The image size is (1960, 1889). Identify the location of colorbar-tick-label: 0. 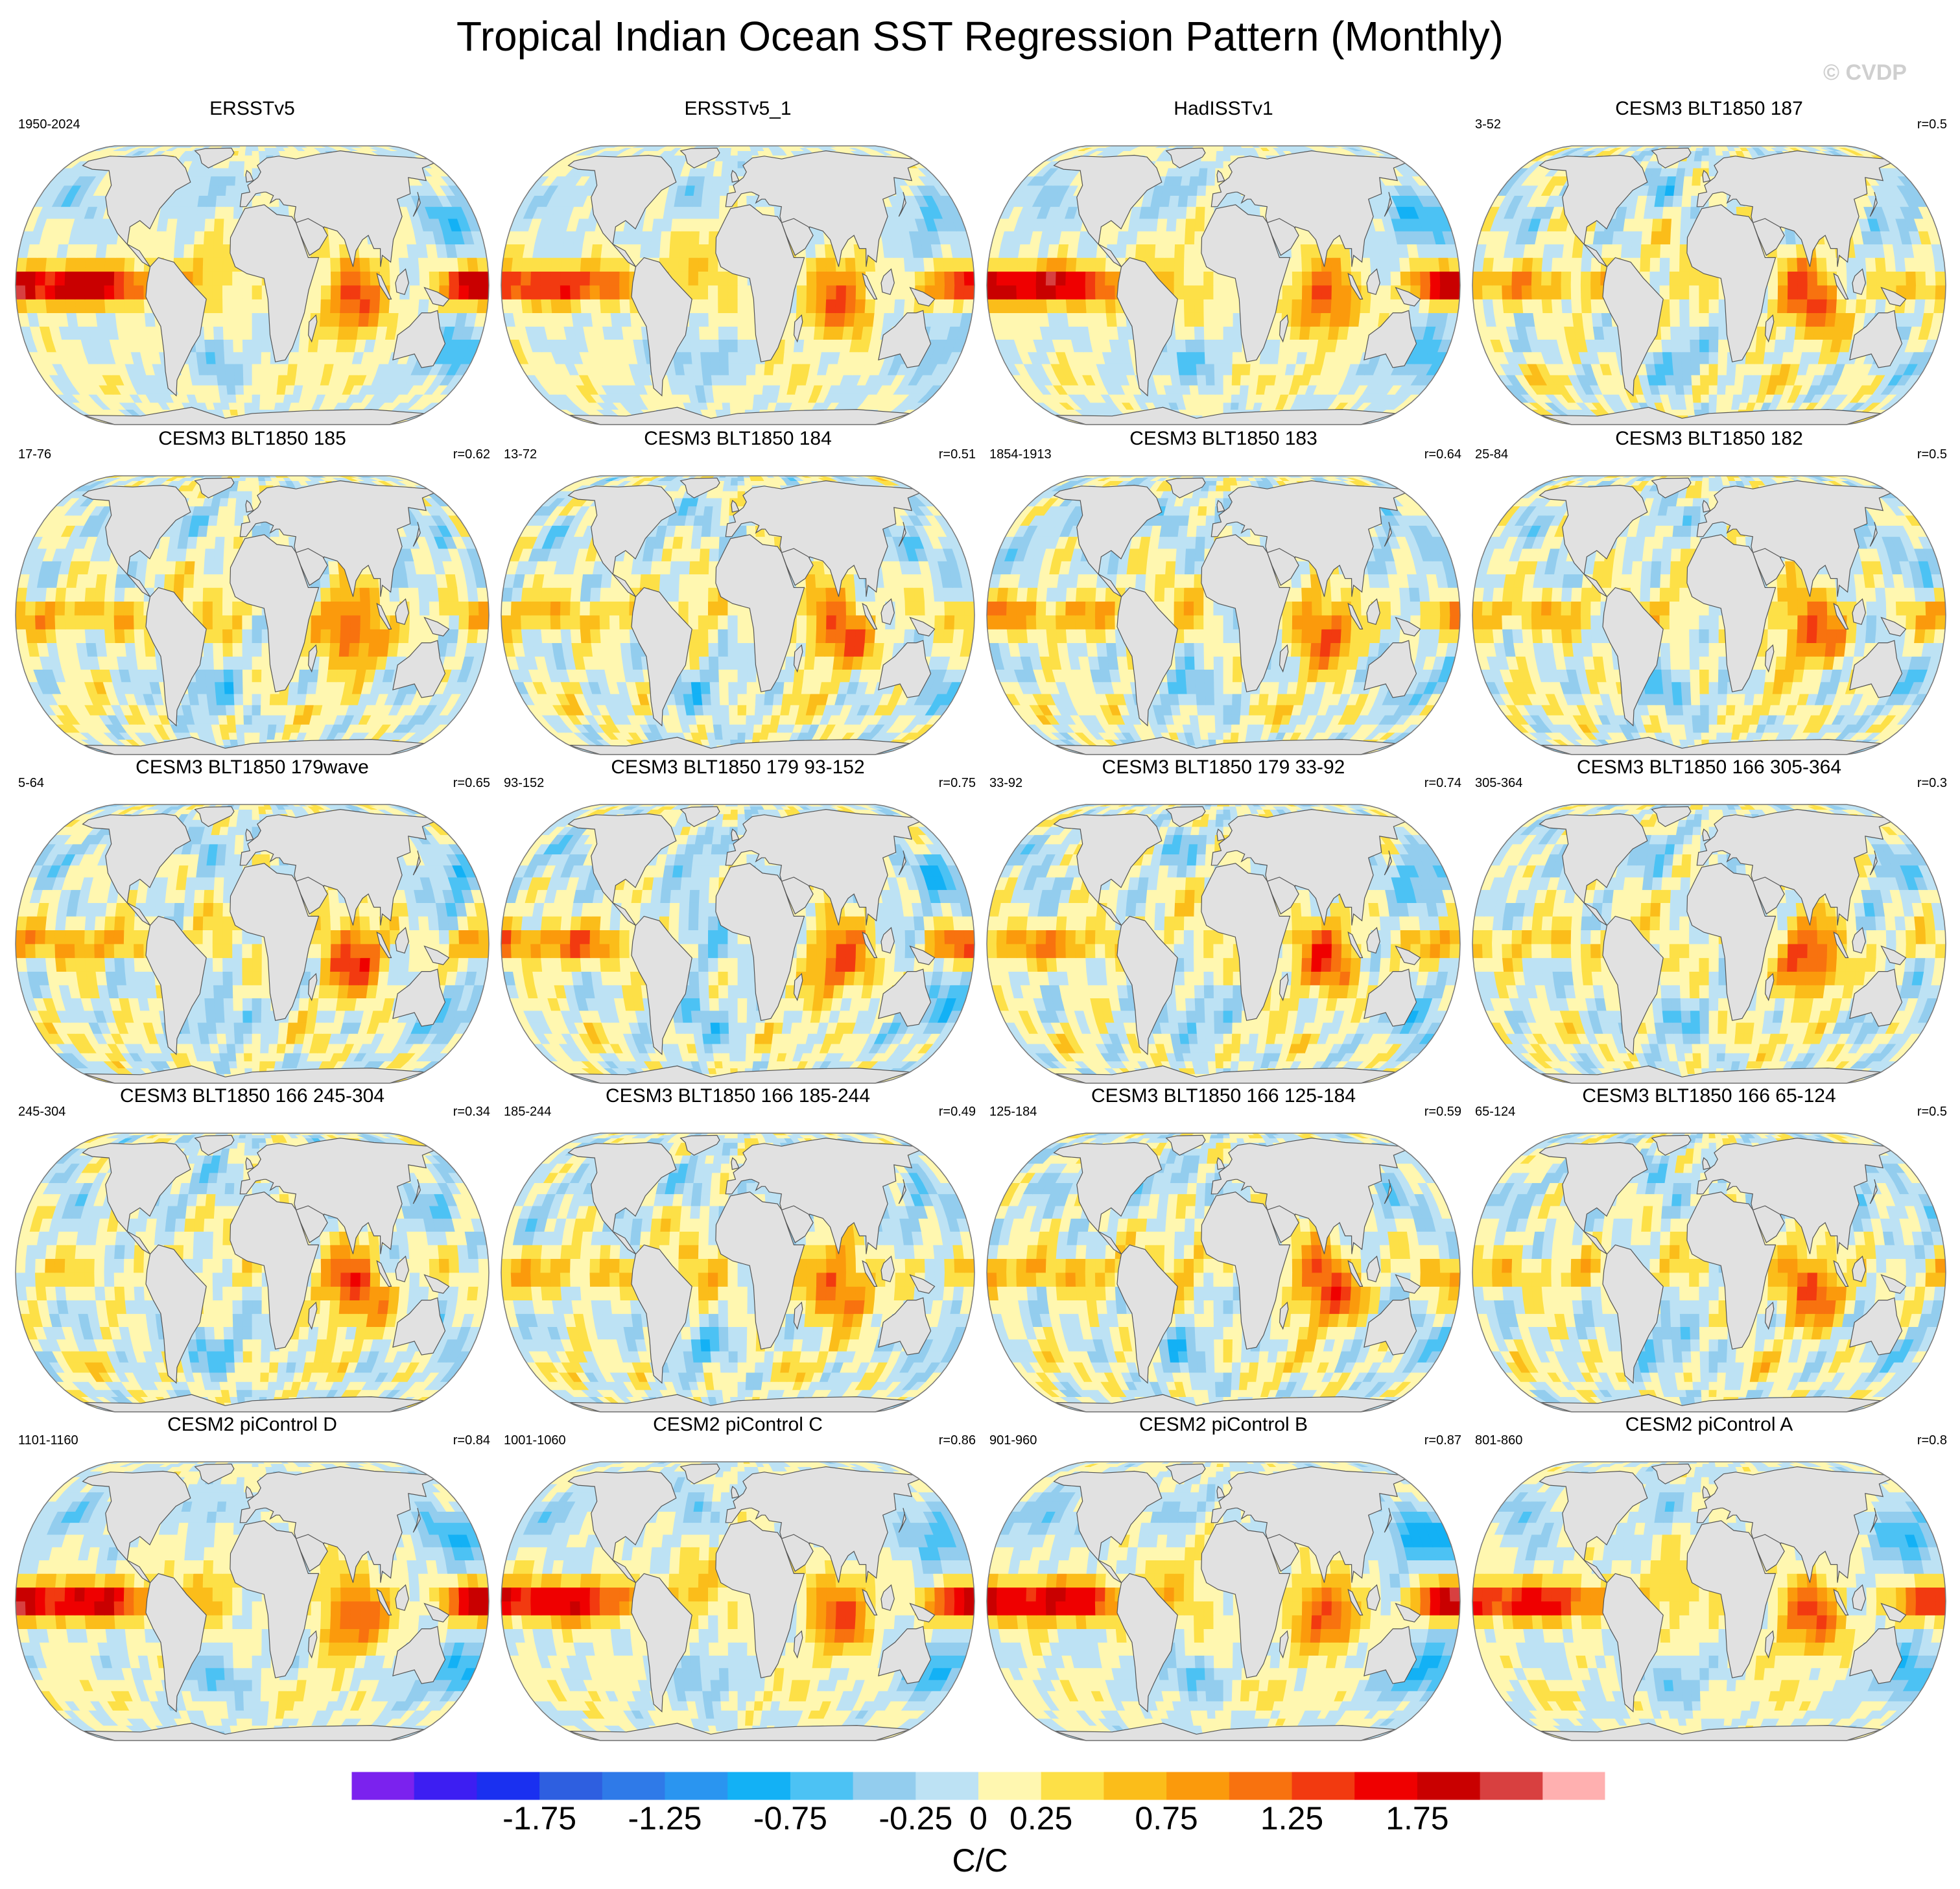
(978, 1818).